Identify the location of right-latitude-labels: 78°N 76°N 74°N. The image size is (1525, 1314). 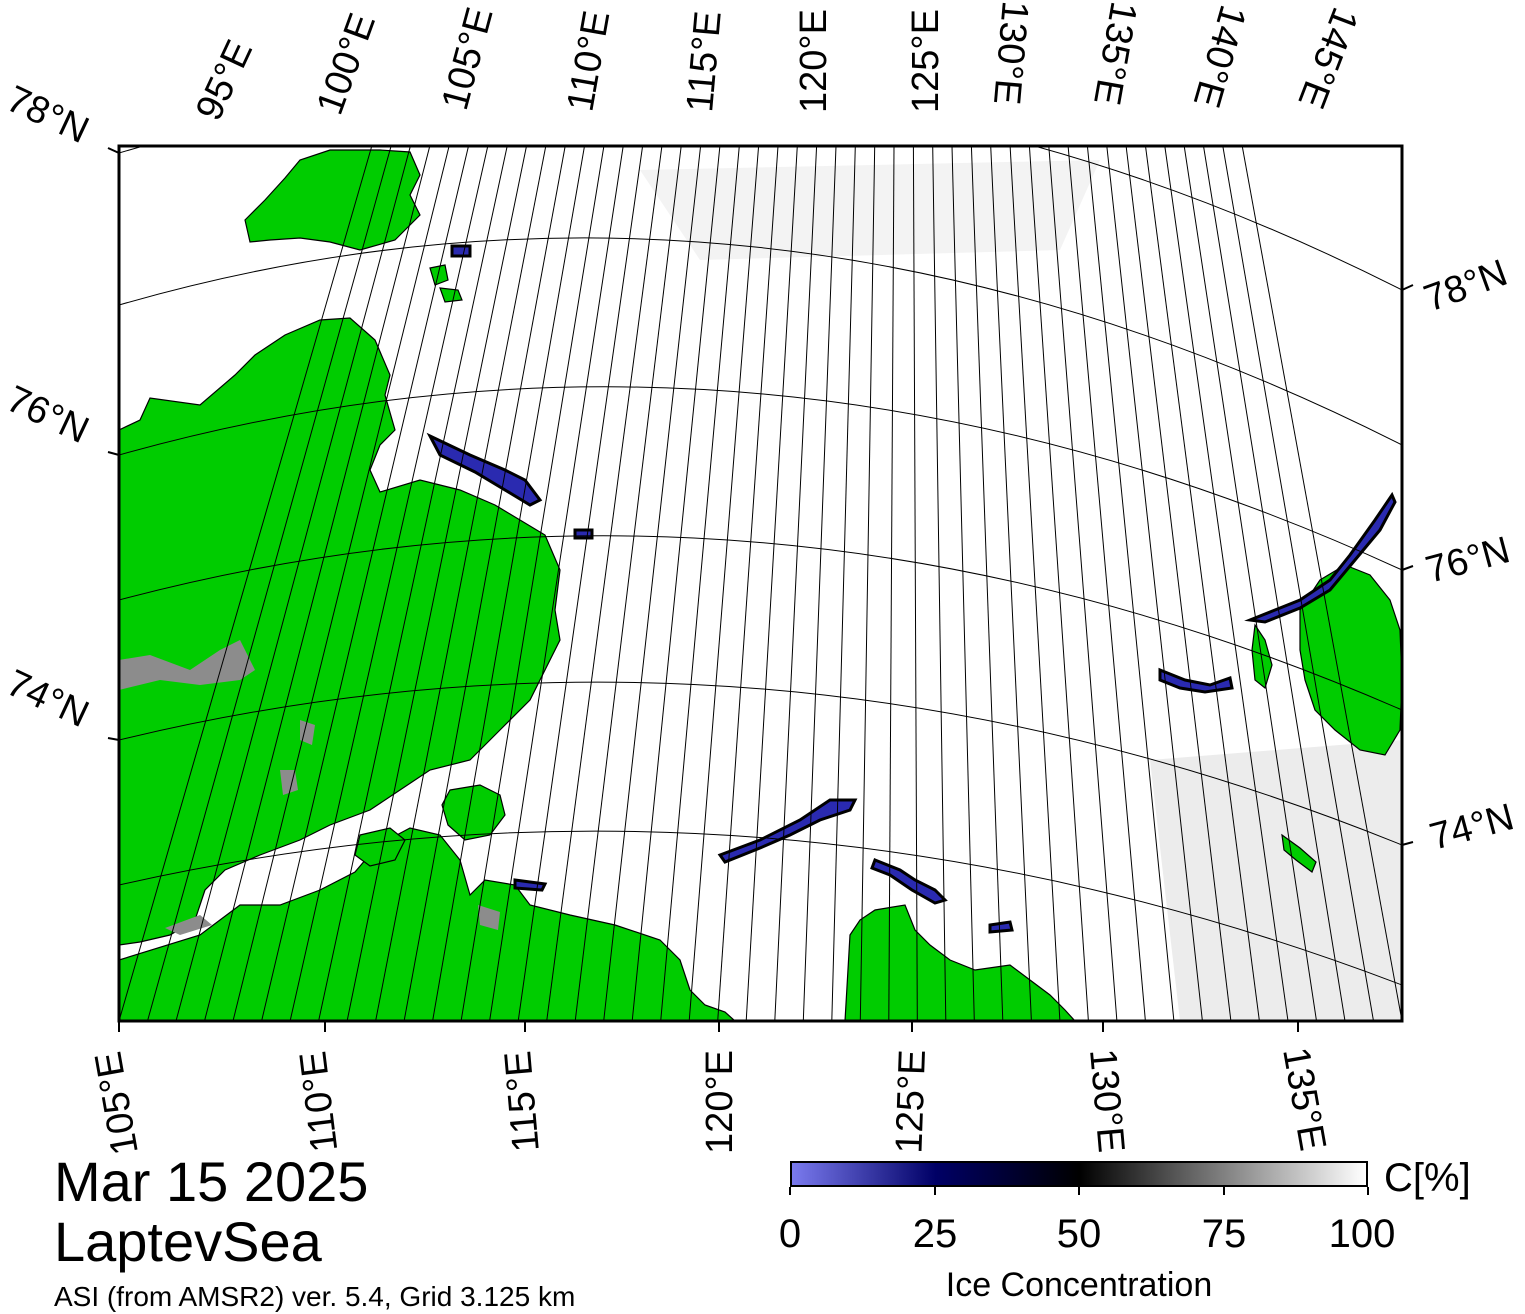
(1469, 555).